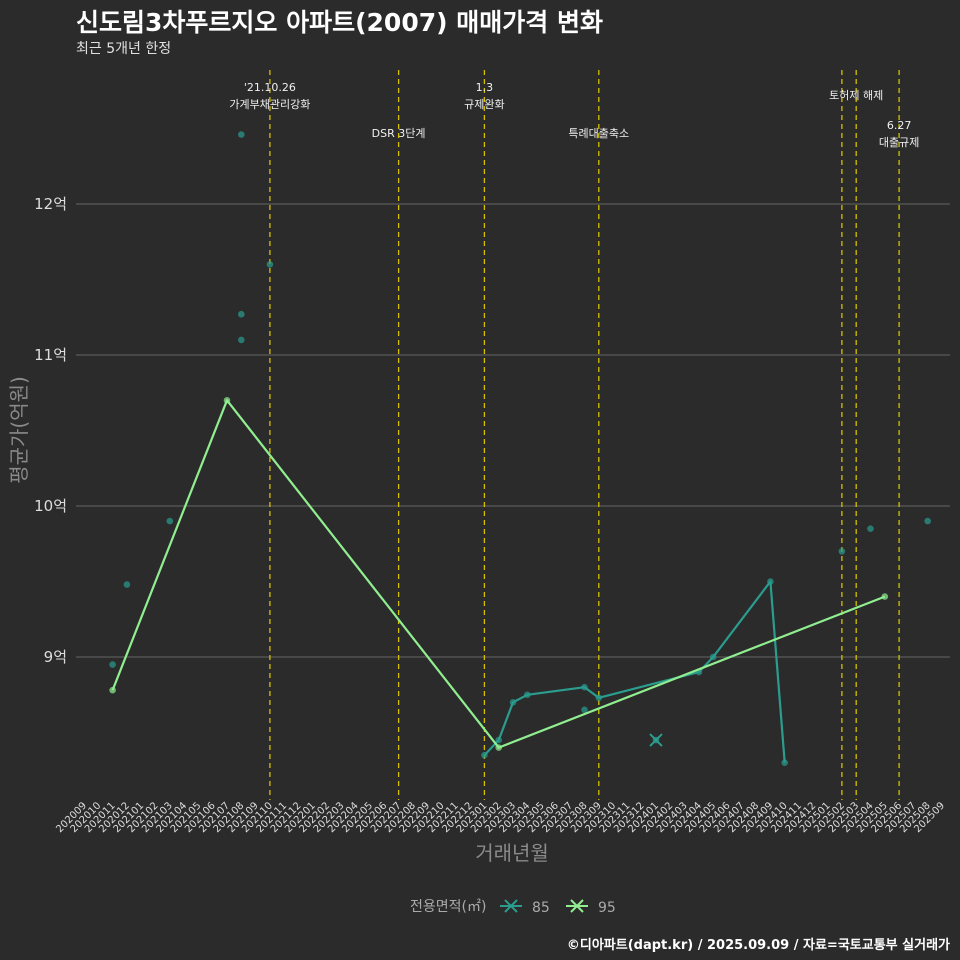  I want to click on y-tick-label: 10억, so click(50, 506).